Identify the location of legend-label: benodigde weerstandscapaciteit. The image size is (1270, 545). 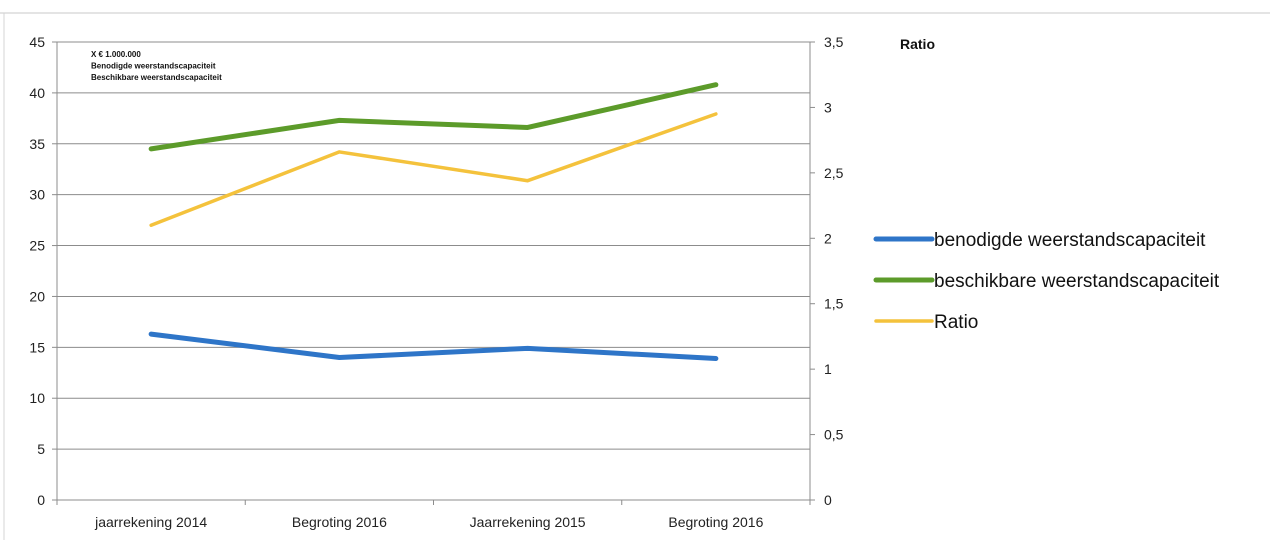
(1070, 240).